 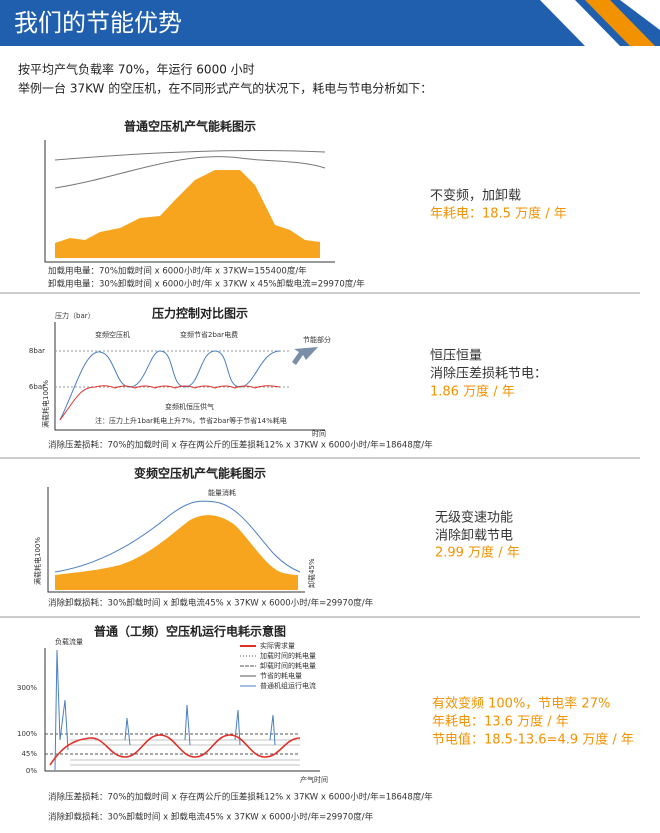 I want to click on side-highlight: 2.99 万度 / 年, so click(x=477, y=553).